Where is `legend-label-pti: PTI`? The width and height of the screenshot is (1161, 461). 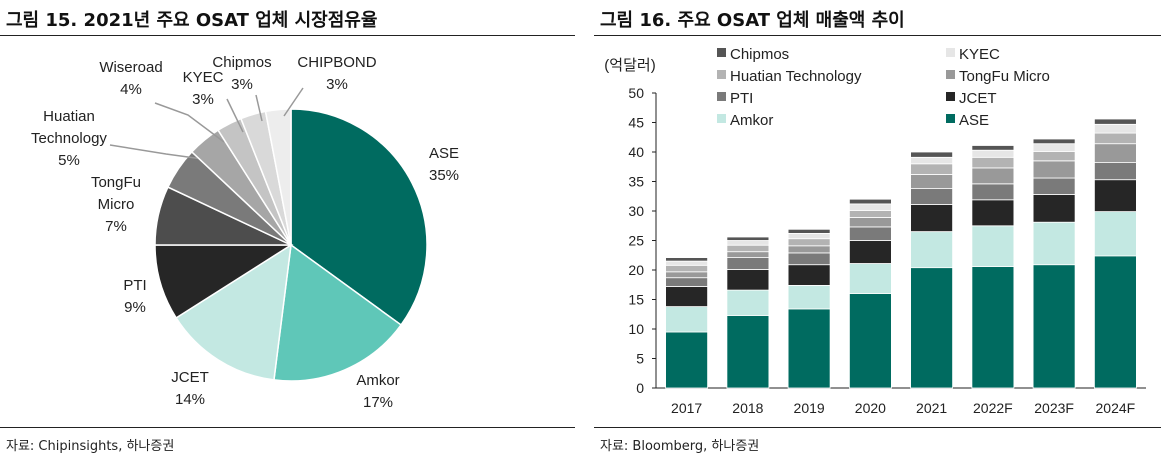
legend-label-pti: PTI is located at coordinates (741, 98).